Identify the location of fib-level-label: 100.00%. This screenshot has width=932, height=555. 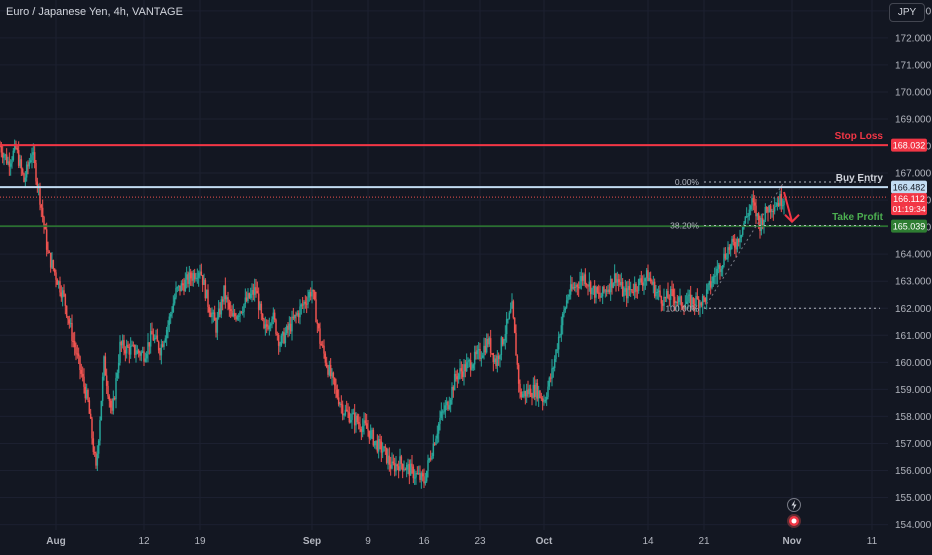
(682, 308).